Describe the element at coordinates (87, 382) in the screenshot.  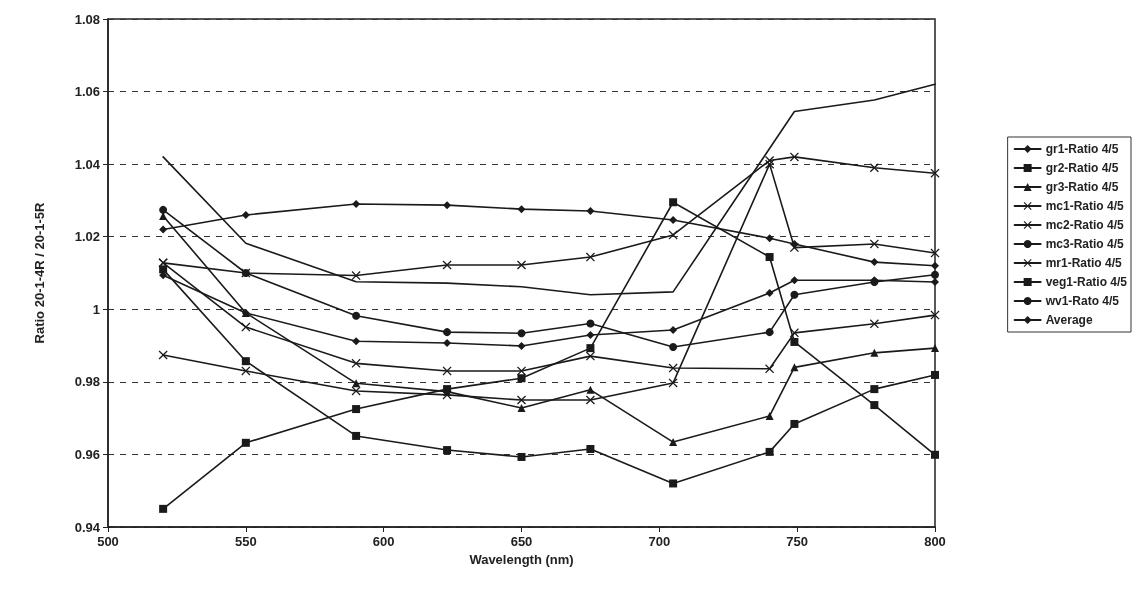
I see `y-tick-label: 0.98` at that location.